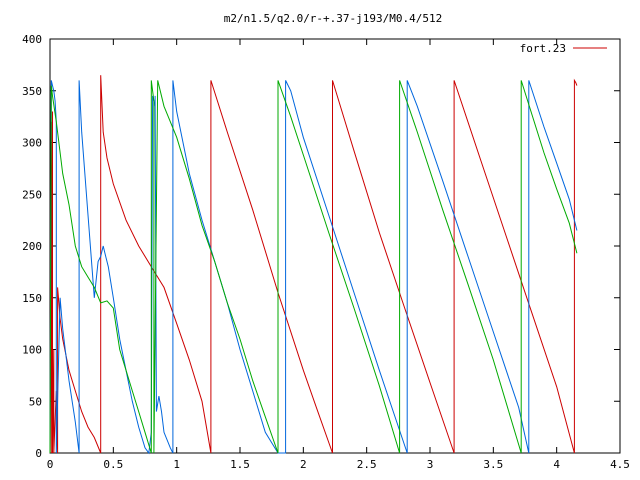  What do you see at coordinates (620, 464) in the screenshot?
I see `x-tick-label: 4.5` at bounding box center [620, 464].